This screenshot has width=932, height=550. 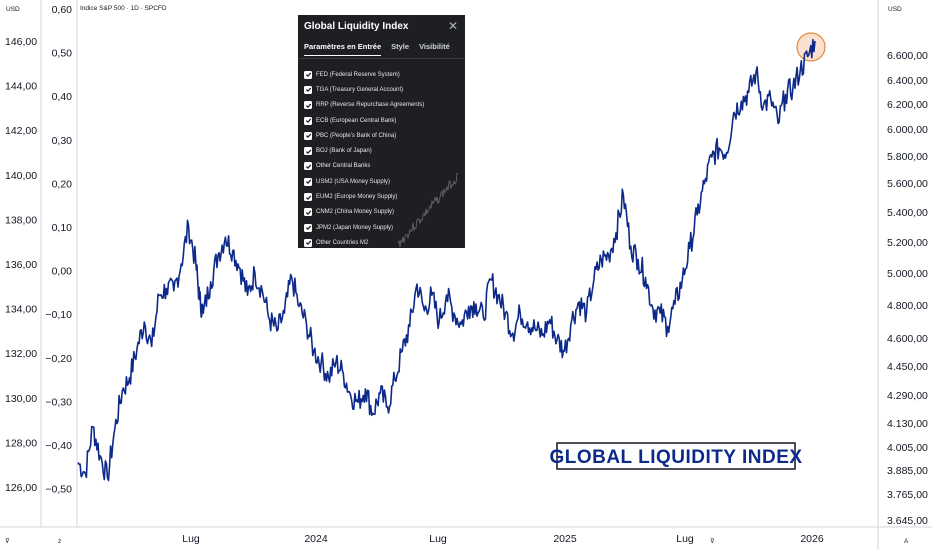 What do you see at coordinates (907, 81) in the screenshot?
I see `right-tick-label: 6.400,00` at bounding box center [907, 81].